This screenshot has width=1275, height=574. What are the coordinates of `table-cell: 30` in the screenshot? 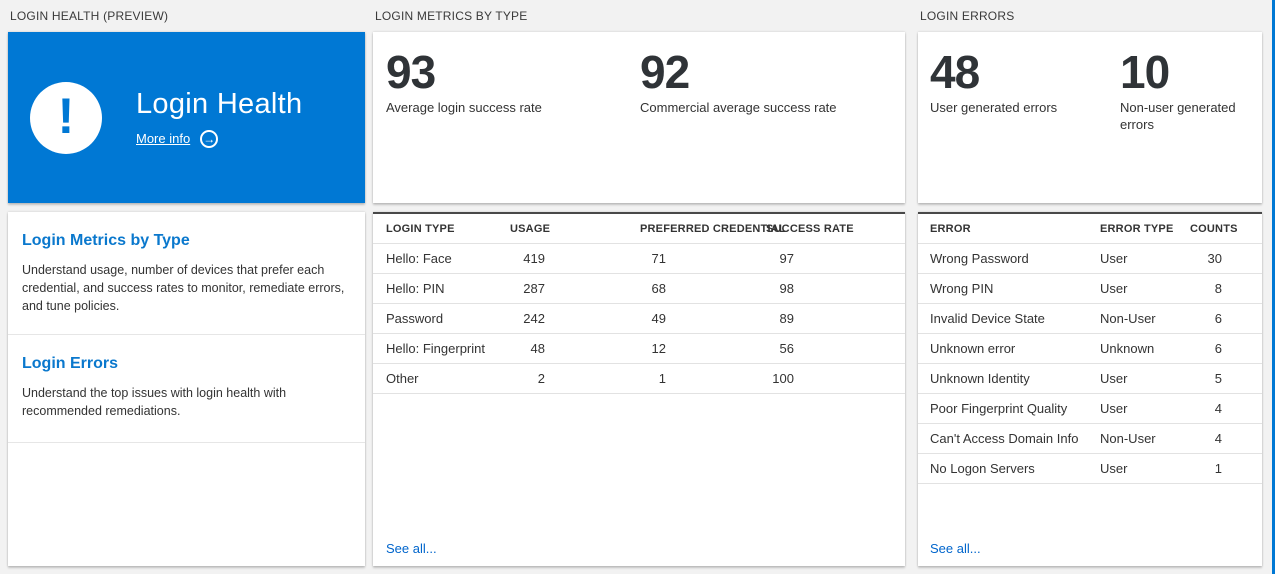 It's located at (1214, 258).